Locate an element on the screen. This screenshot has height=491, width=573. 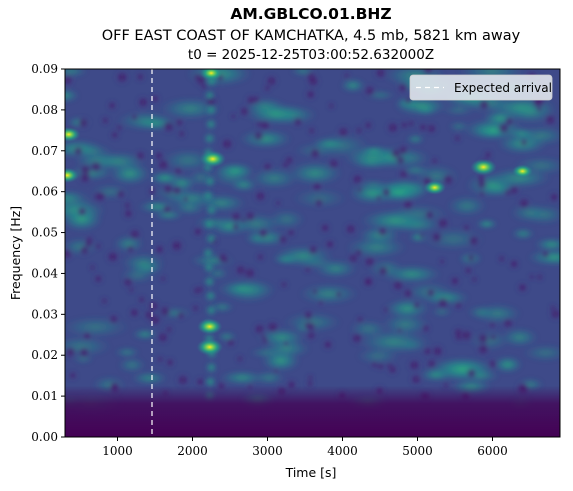
x-tick-label: 2000 is located at coordinates (192, 451).